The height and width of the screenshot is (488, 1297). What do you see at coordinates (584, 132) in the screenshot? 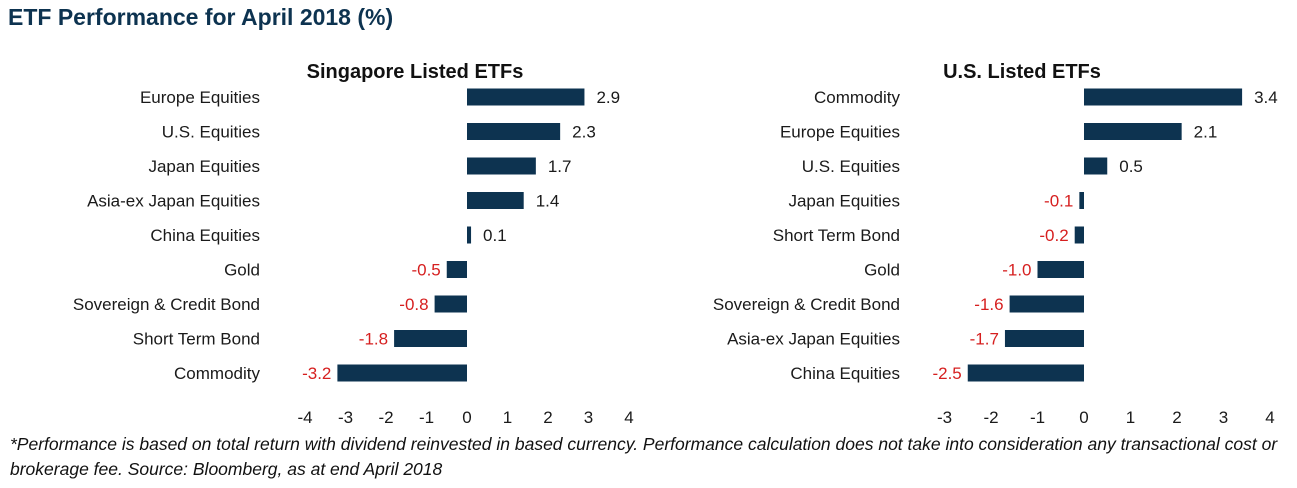
I see `value-label: 2.3` at bounding box center [584, 132].